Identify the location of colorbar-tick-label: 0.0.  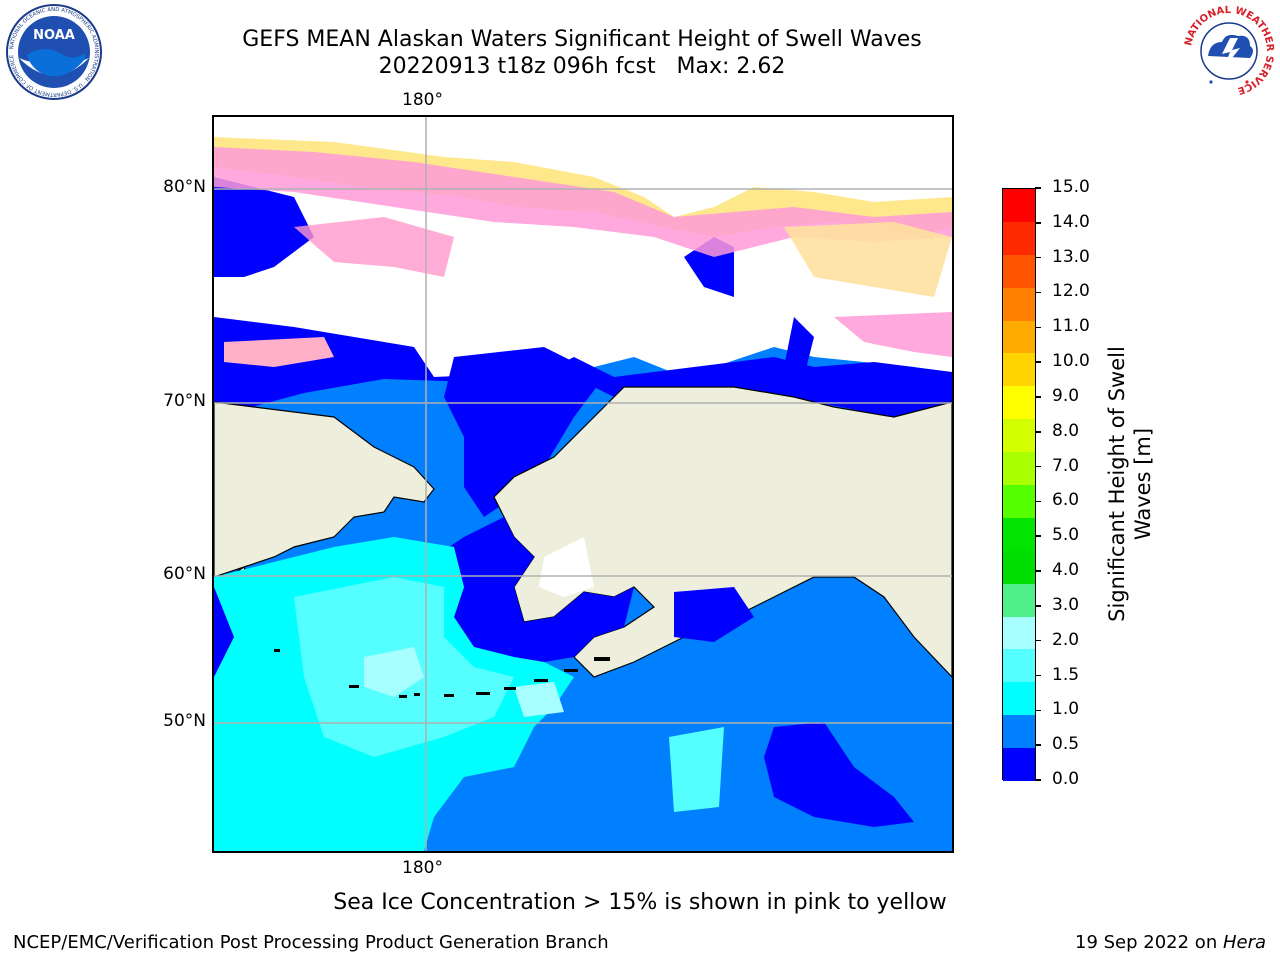
(1066, 779).